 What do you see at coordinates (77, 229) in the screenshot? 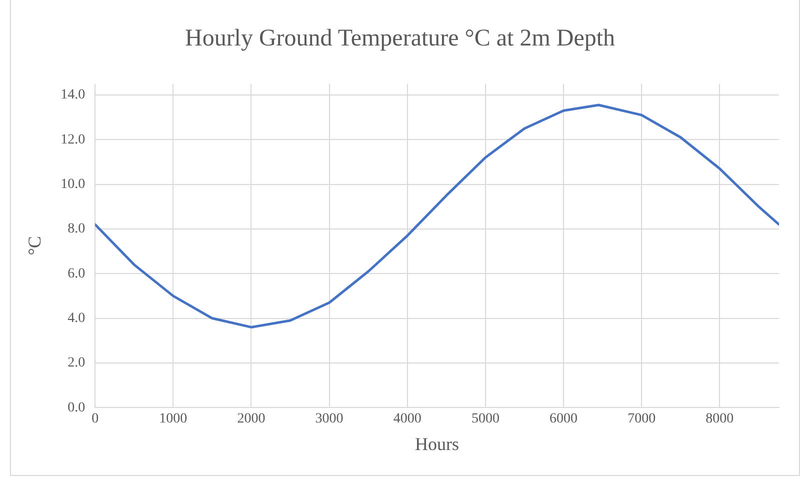
I see `y-tick-label: 8.0` at bounding box center [77, 229].